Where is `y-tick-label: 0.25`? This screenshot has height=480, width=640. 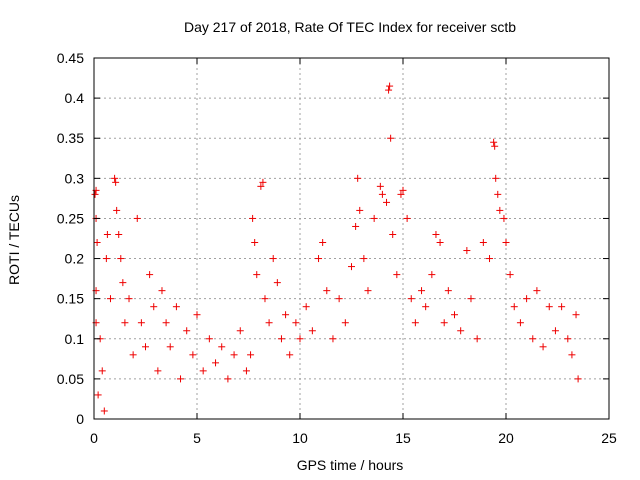
y-tick-label: 0.25 is located at coordinates (70, 218).